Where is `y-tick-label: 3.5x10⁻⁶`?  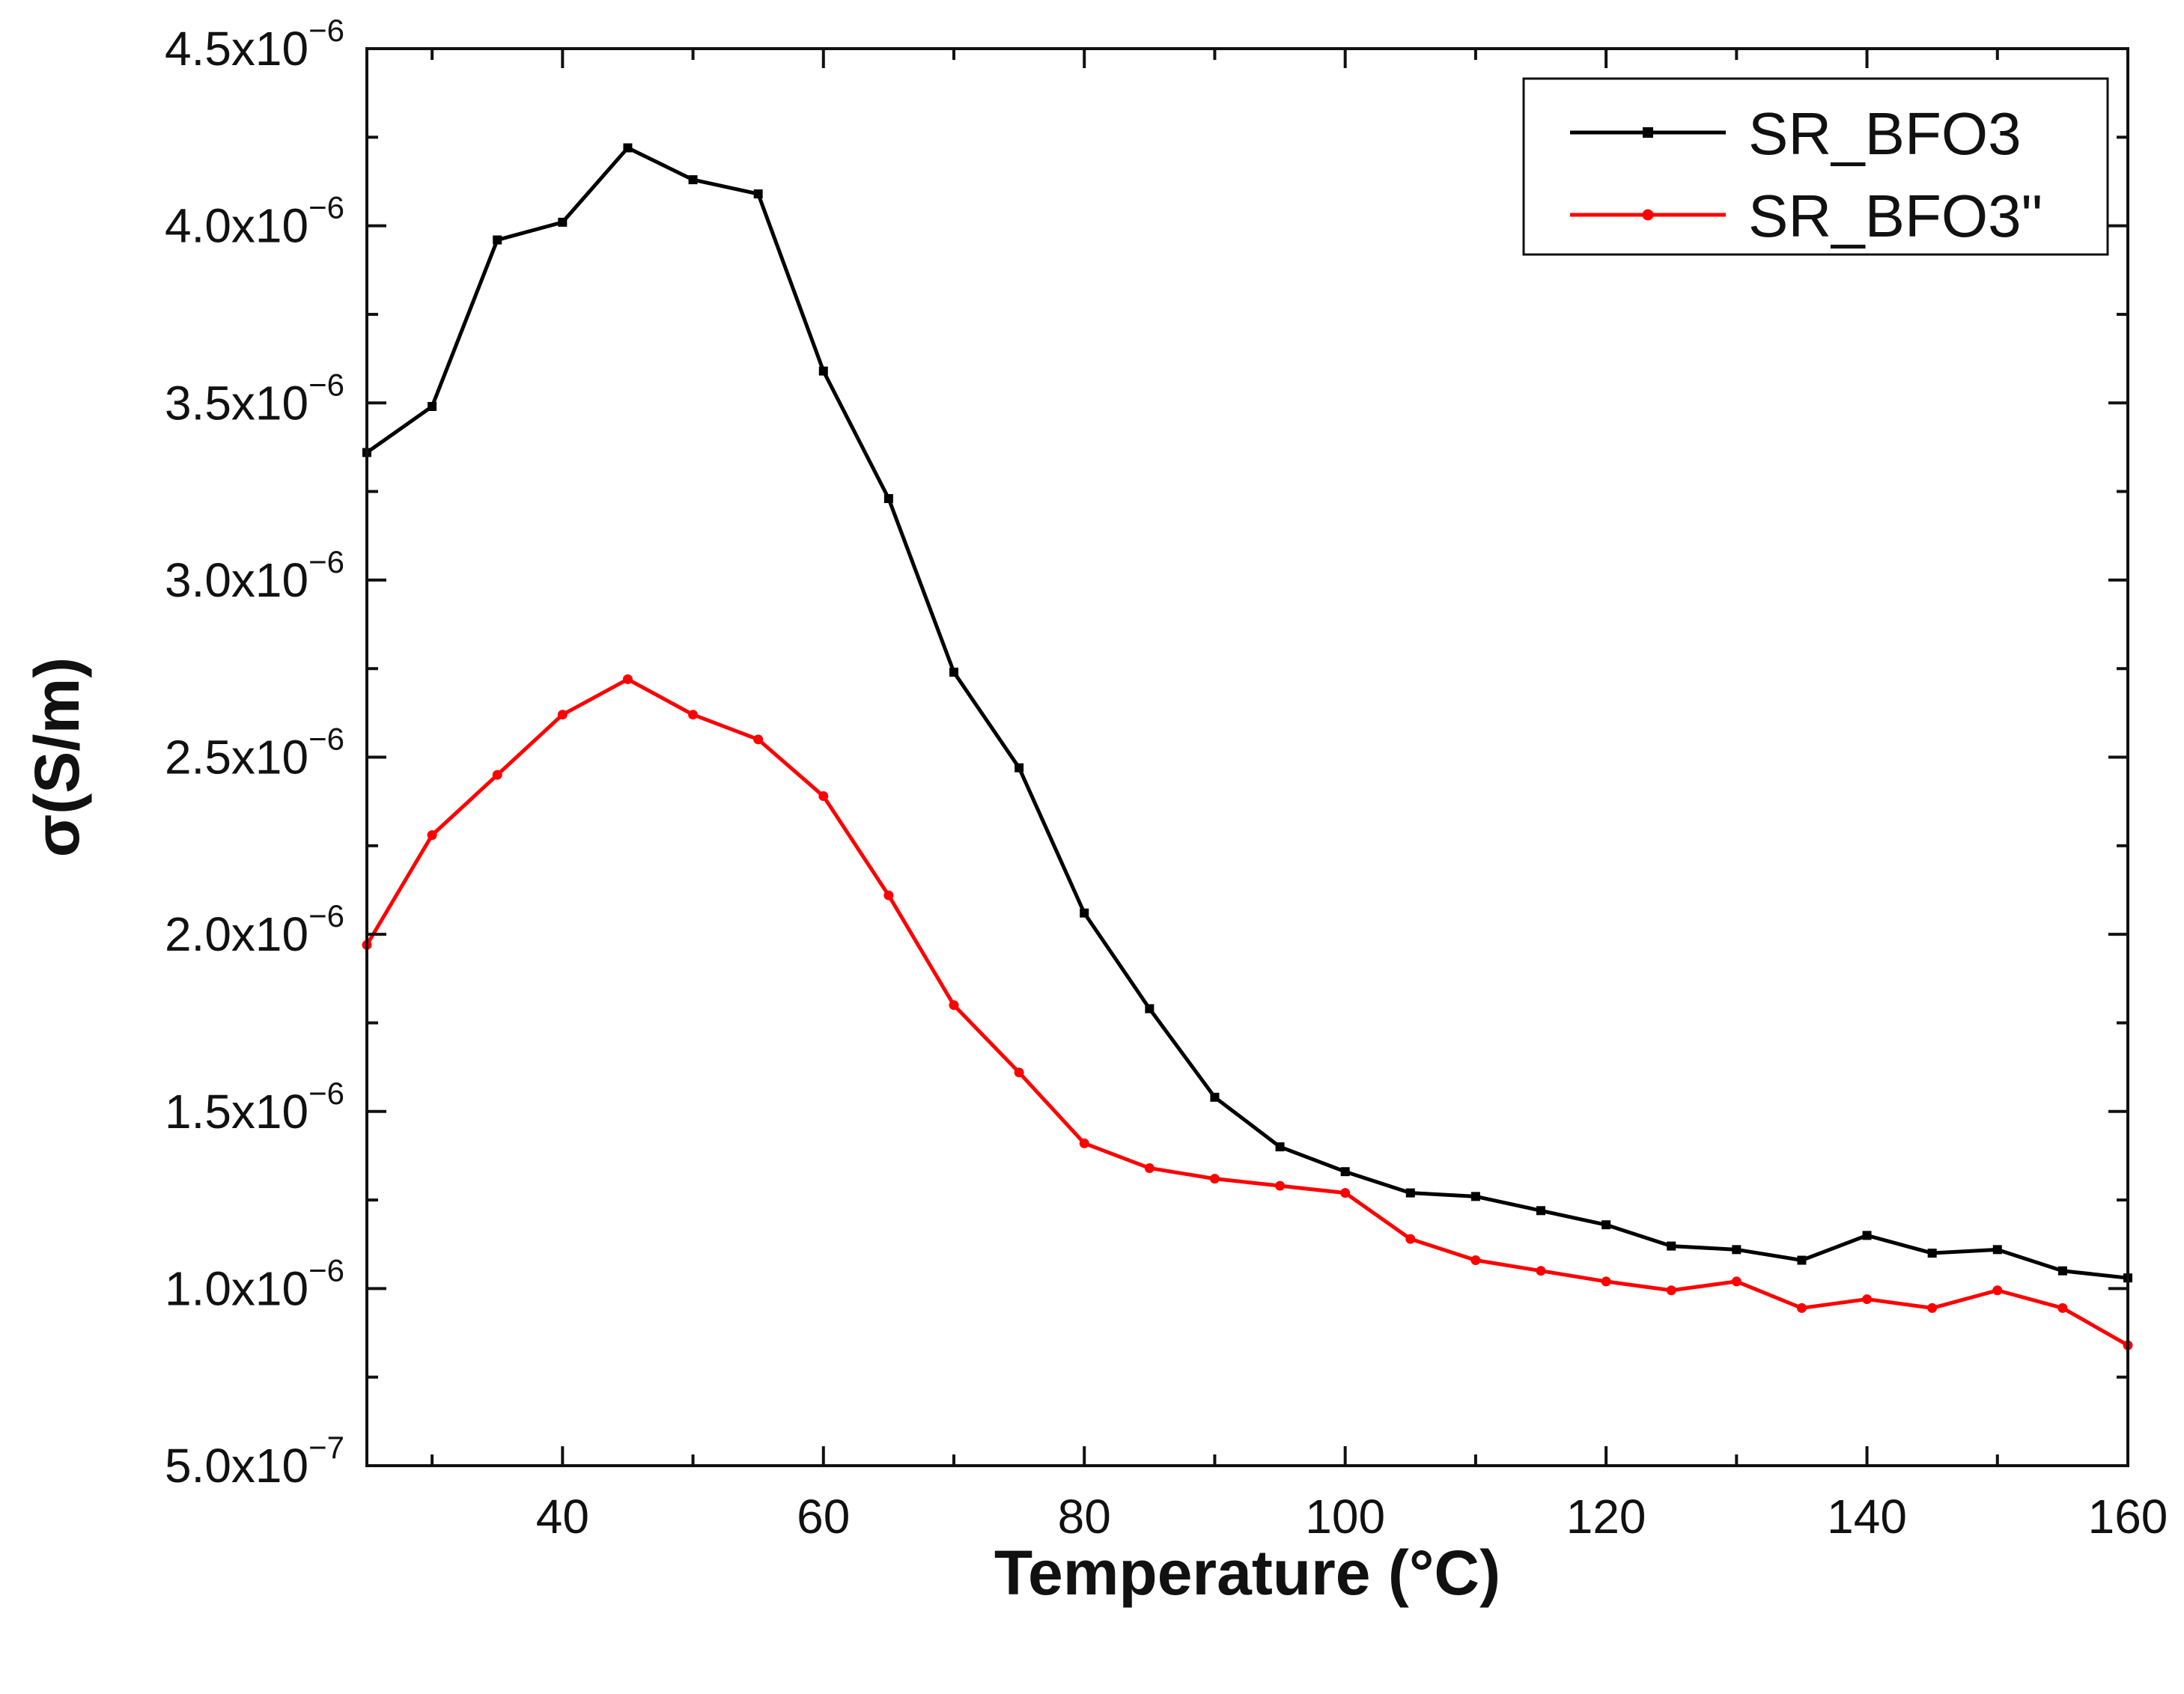
y-tick-label: 3.5x10⁻⁶ is located at coordinates (254, 398).